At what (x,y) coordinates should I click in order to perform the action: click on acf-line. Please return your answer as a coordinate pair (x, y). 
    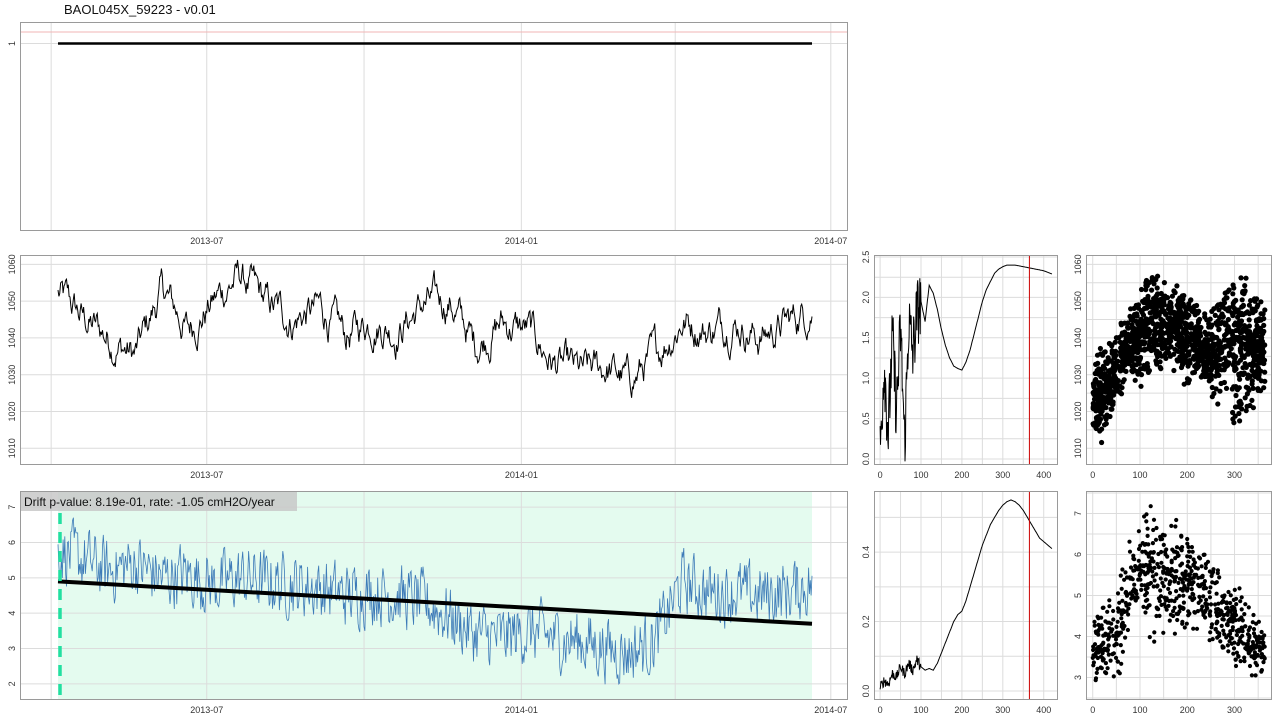
    Looking at the image, I should click on (966, 363).